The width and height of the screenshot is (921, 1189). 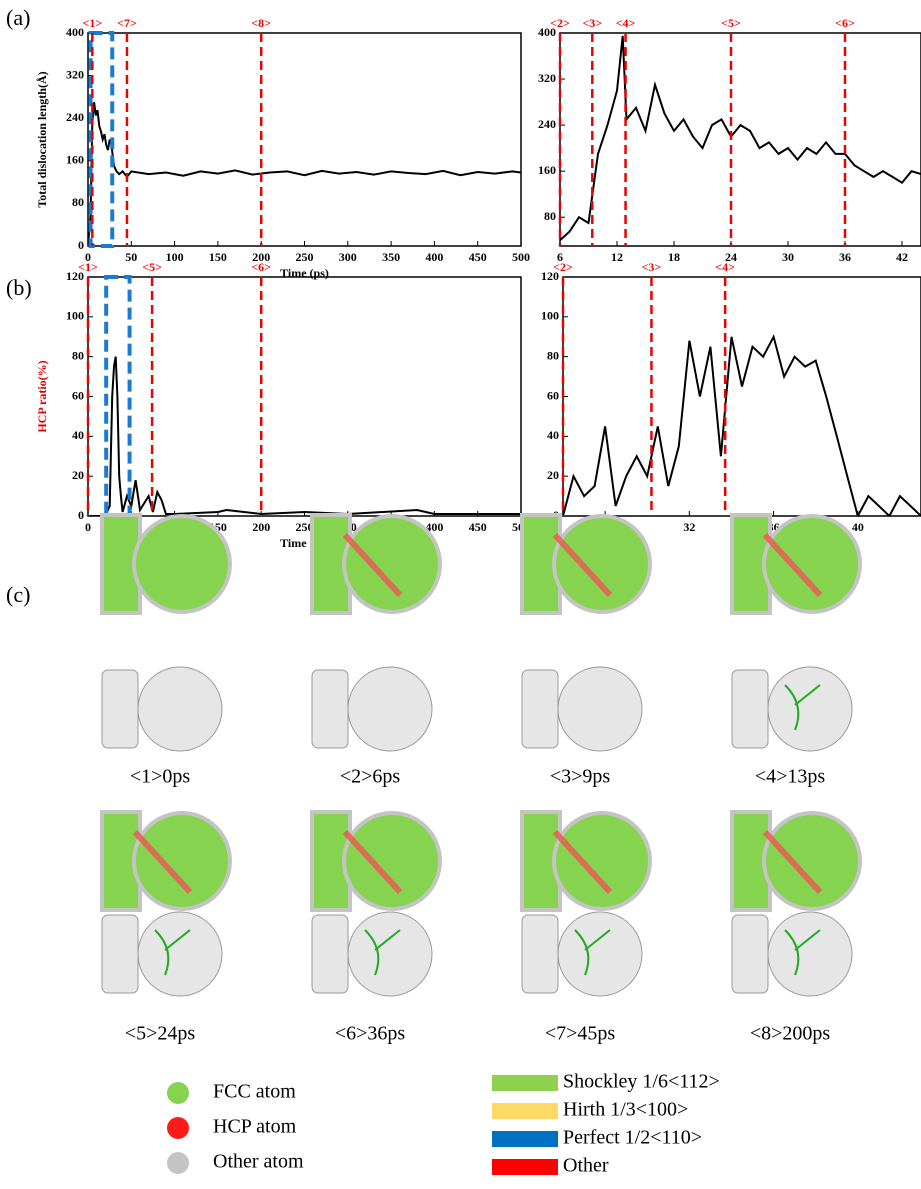 I want to click on snapshot: <4>13ps, so click(x=796, y=650).